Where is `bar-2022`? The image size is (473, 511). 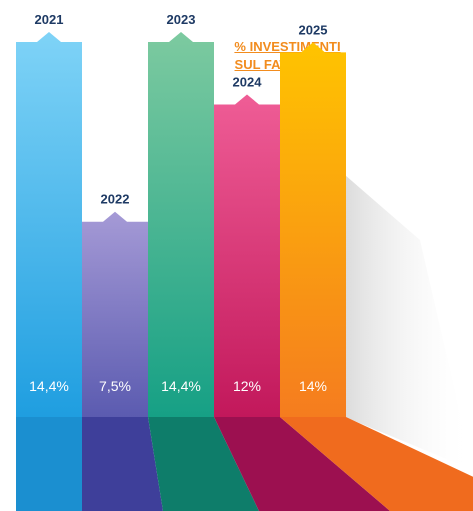
bar-2022 is located at coordinates (115, 314).